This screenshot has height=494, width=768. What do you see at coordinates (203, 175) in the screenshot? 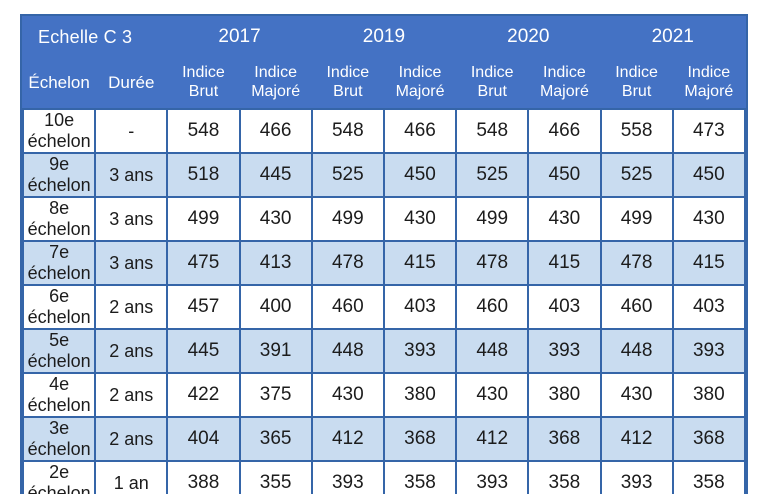
I see `indice-value-cell: 518` at bounding box center [203, 175].